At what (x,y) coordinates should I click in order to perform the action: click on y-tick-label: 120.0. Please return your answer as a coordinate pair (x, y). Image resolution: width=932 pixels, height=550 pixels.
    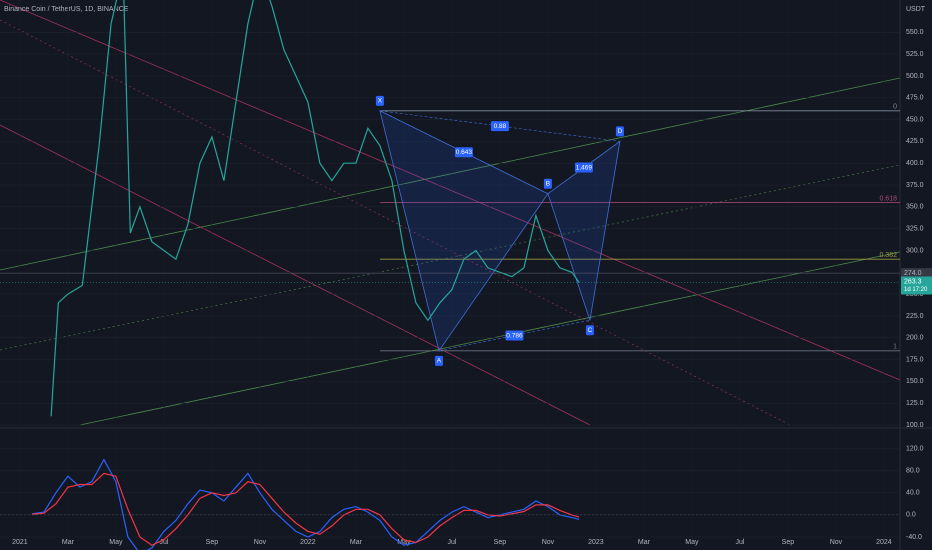
    Looking at the image, I should click on (915, 448).